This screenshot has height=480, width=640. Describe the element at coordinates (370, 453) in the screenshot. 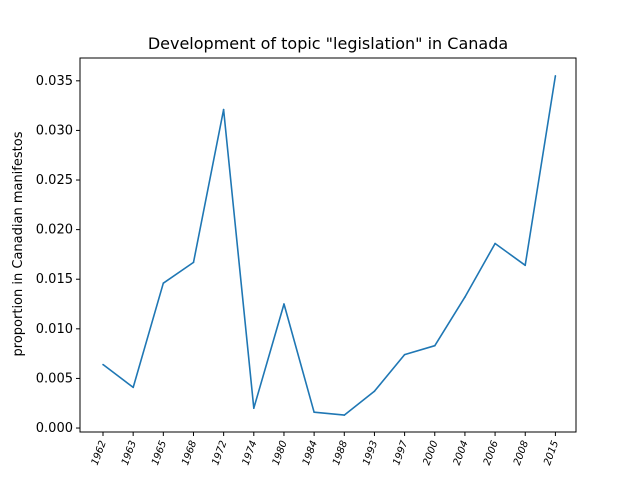

I see `x-tick-label: 1993` at that location.